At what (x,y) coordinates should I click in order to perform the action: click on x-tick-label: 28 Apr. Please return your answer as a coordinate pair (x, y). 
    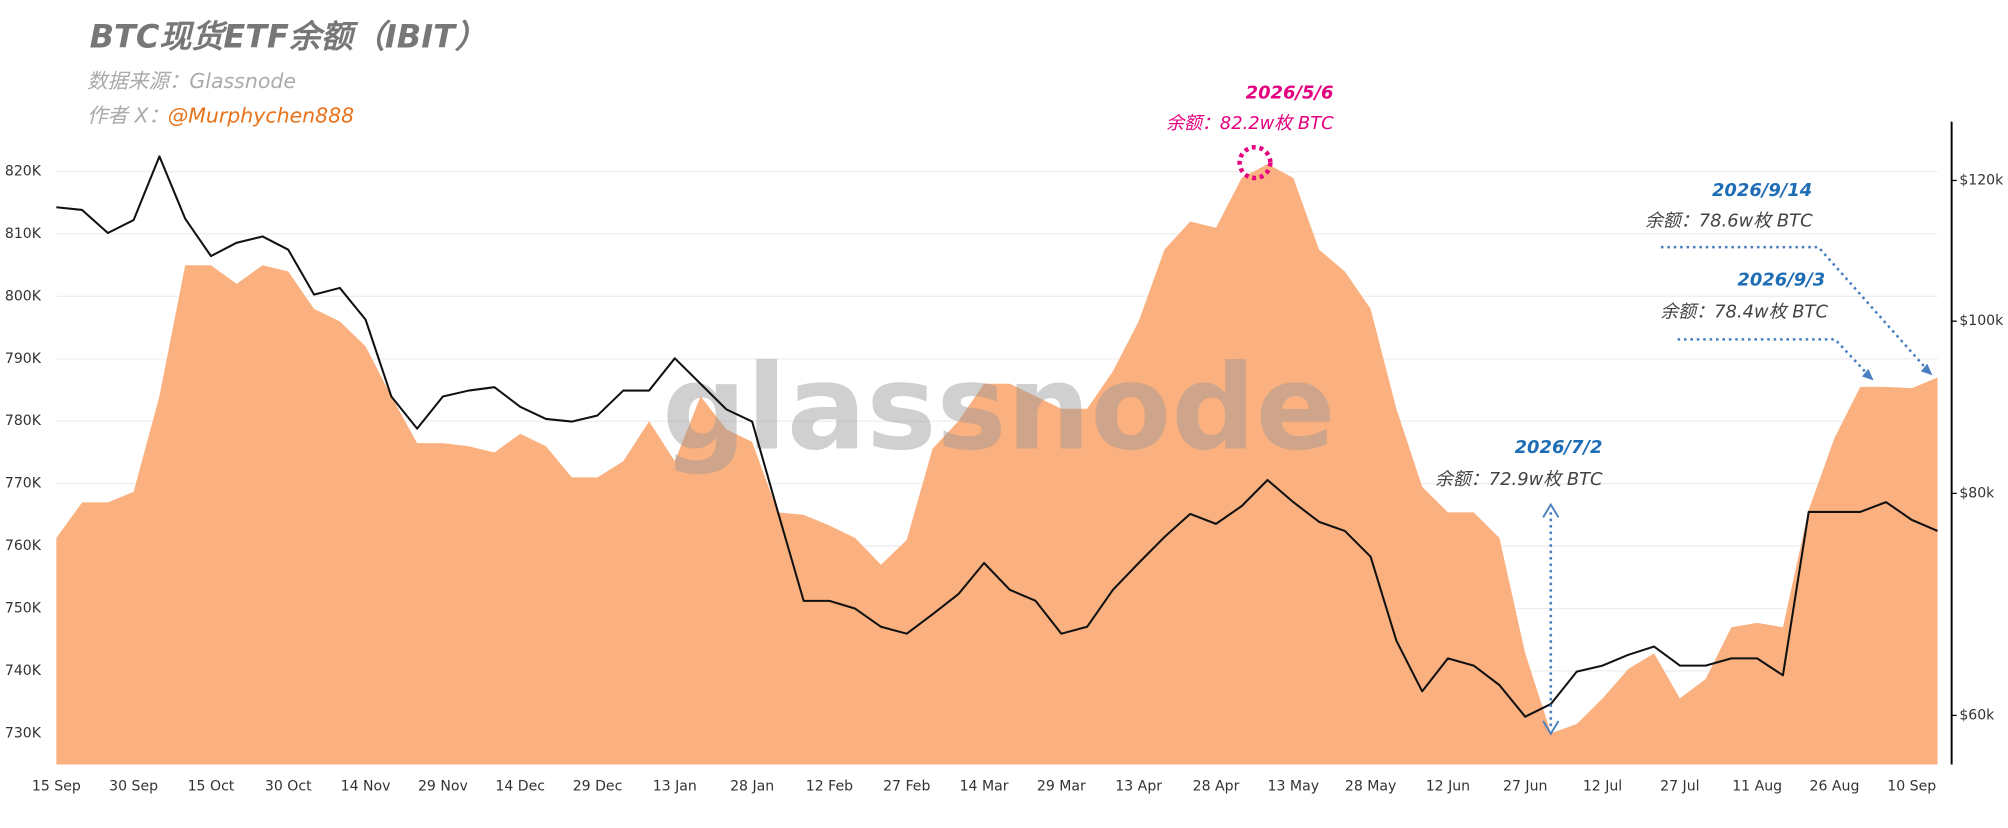
    Looking at the image, I should click on (1216, 786).